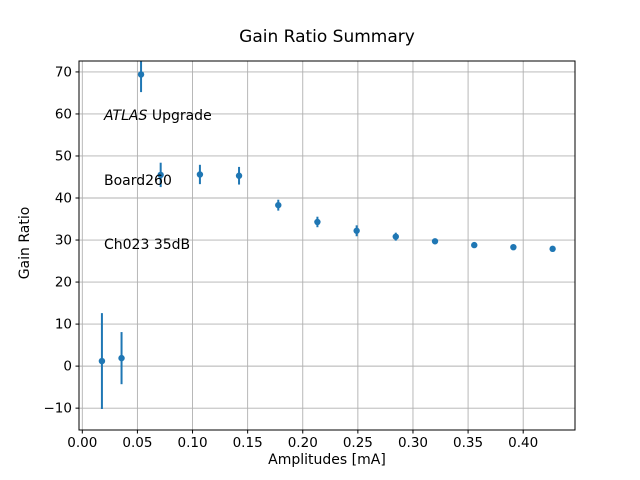  I want to click on y-tick-label: 20, so click(63, 283).